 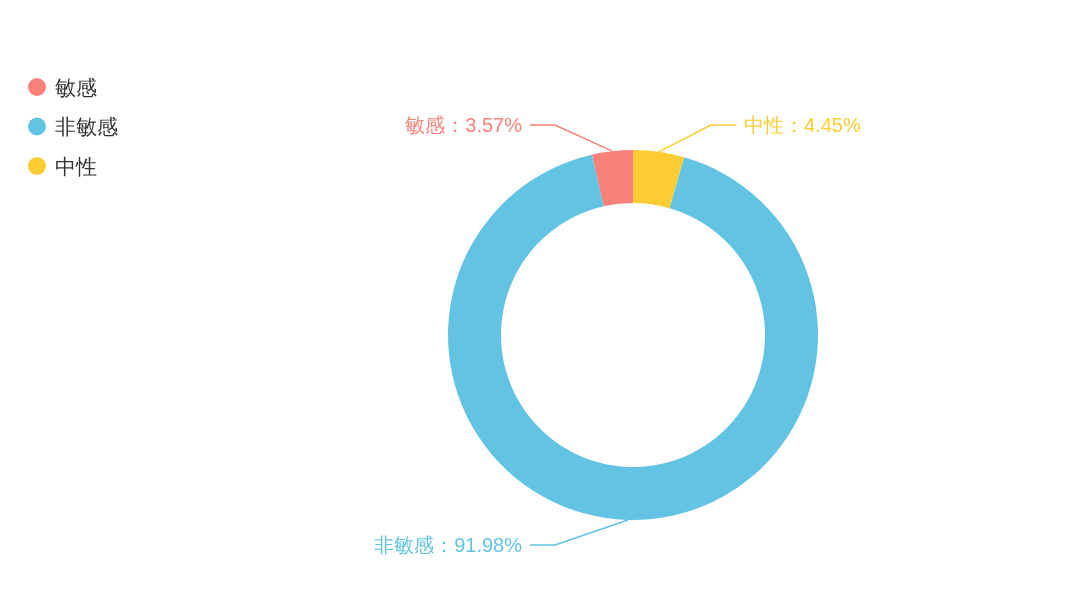 What do you see at coordinates (76, 166) in the screenshot?
I see `legend-label: 中性` at bounding box center [76, 166].